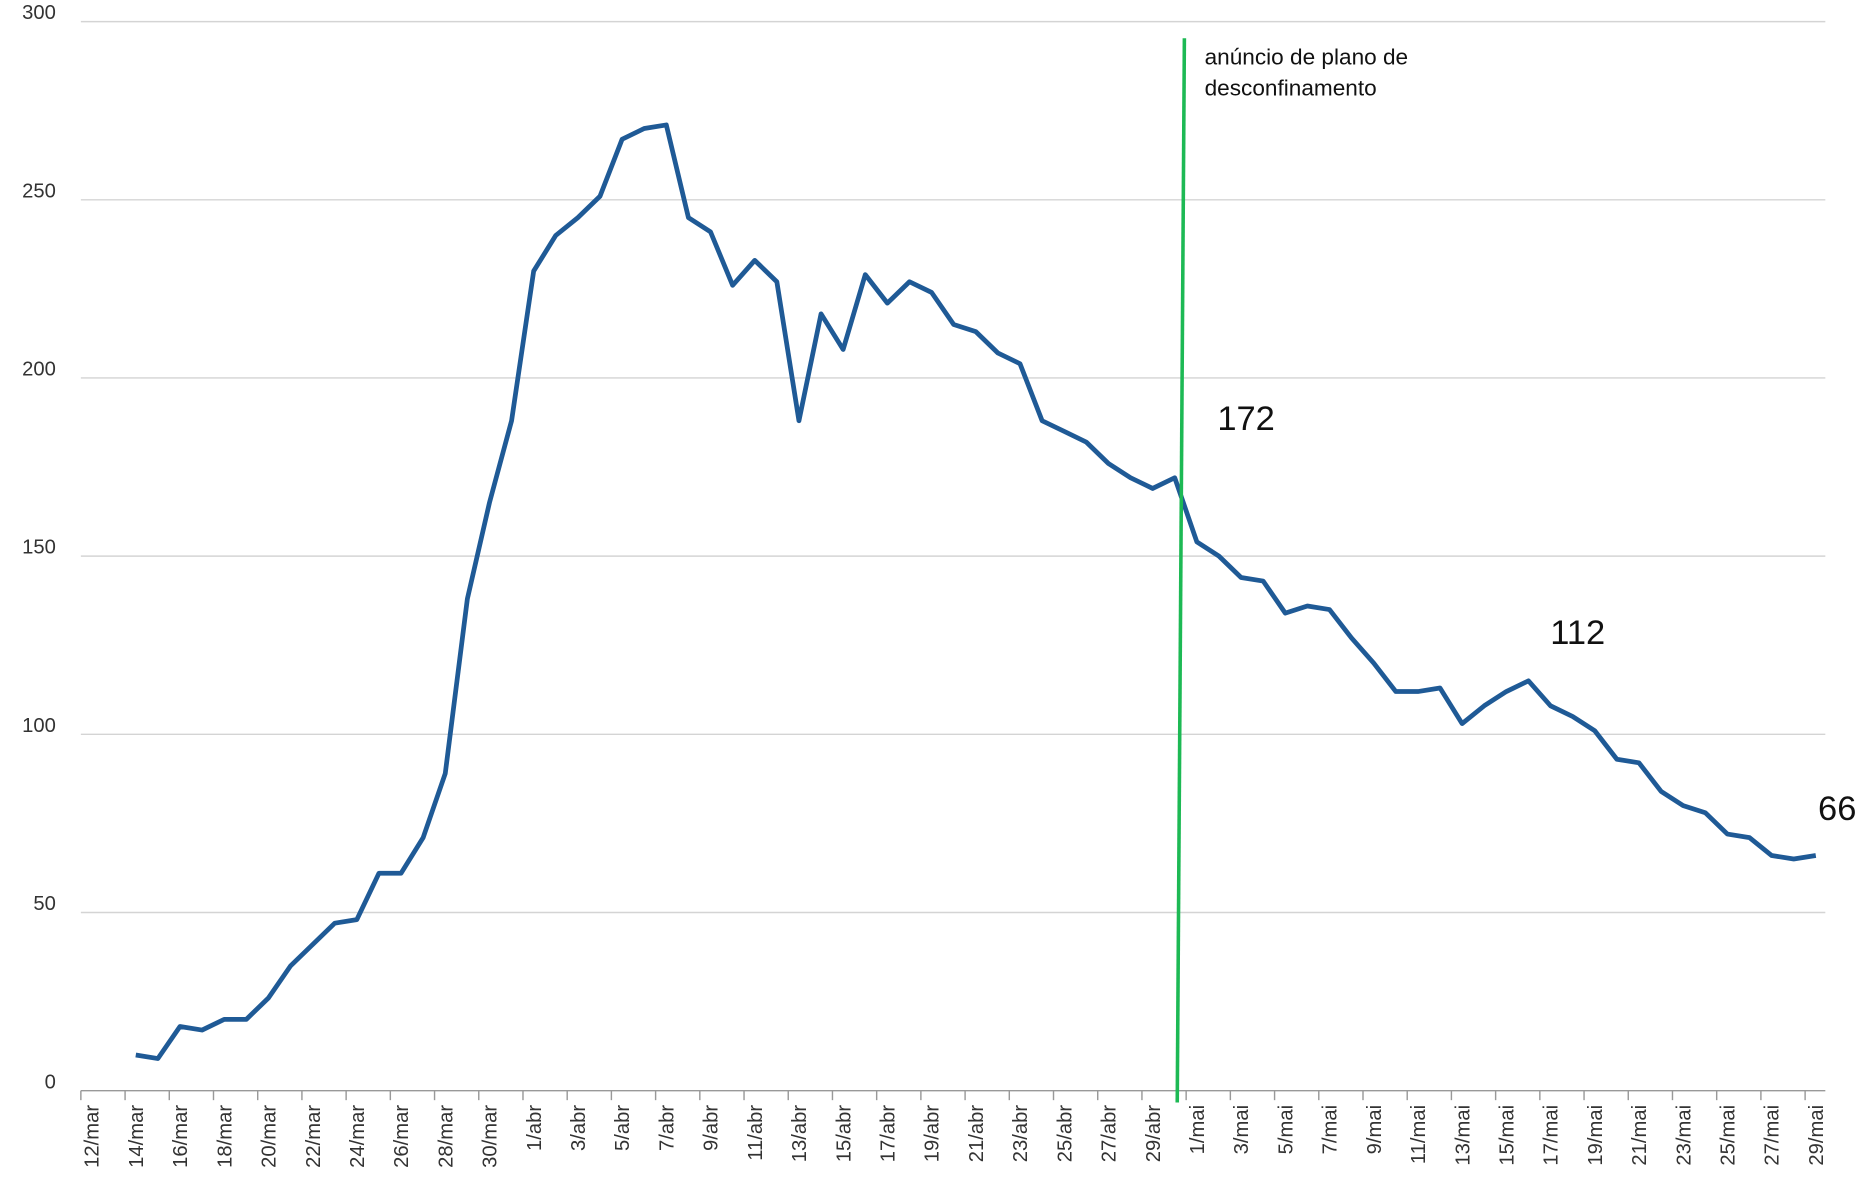 Image resolution: width=1861 pixels, height=1186 pixels. I want to click on x-tick-label: 29/mai, so click(1817, 1135).